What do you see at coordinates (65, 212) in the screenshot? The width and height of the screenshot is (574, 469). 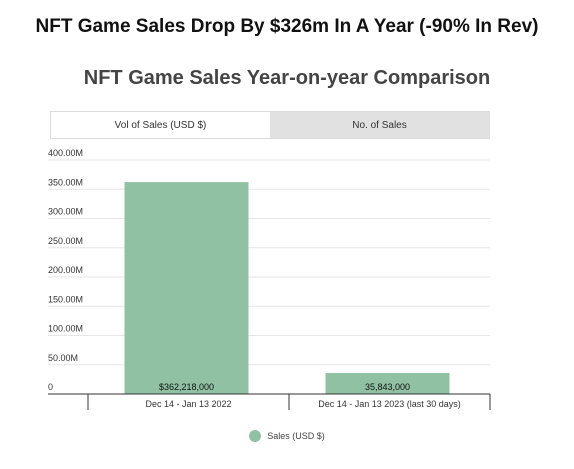 I see `y-tick-label: 300.00M` at bounding box center [65, 212].